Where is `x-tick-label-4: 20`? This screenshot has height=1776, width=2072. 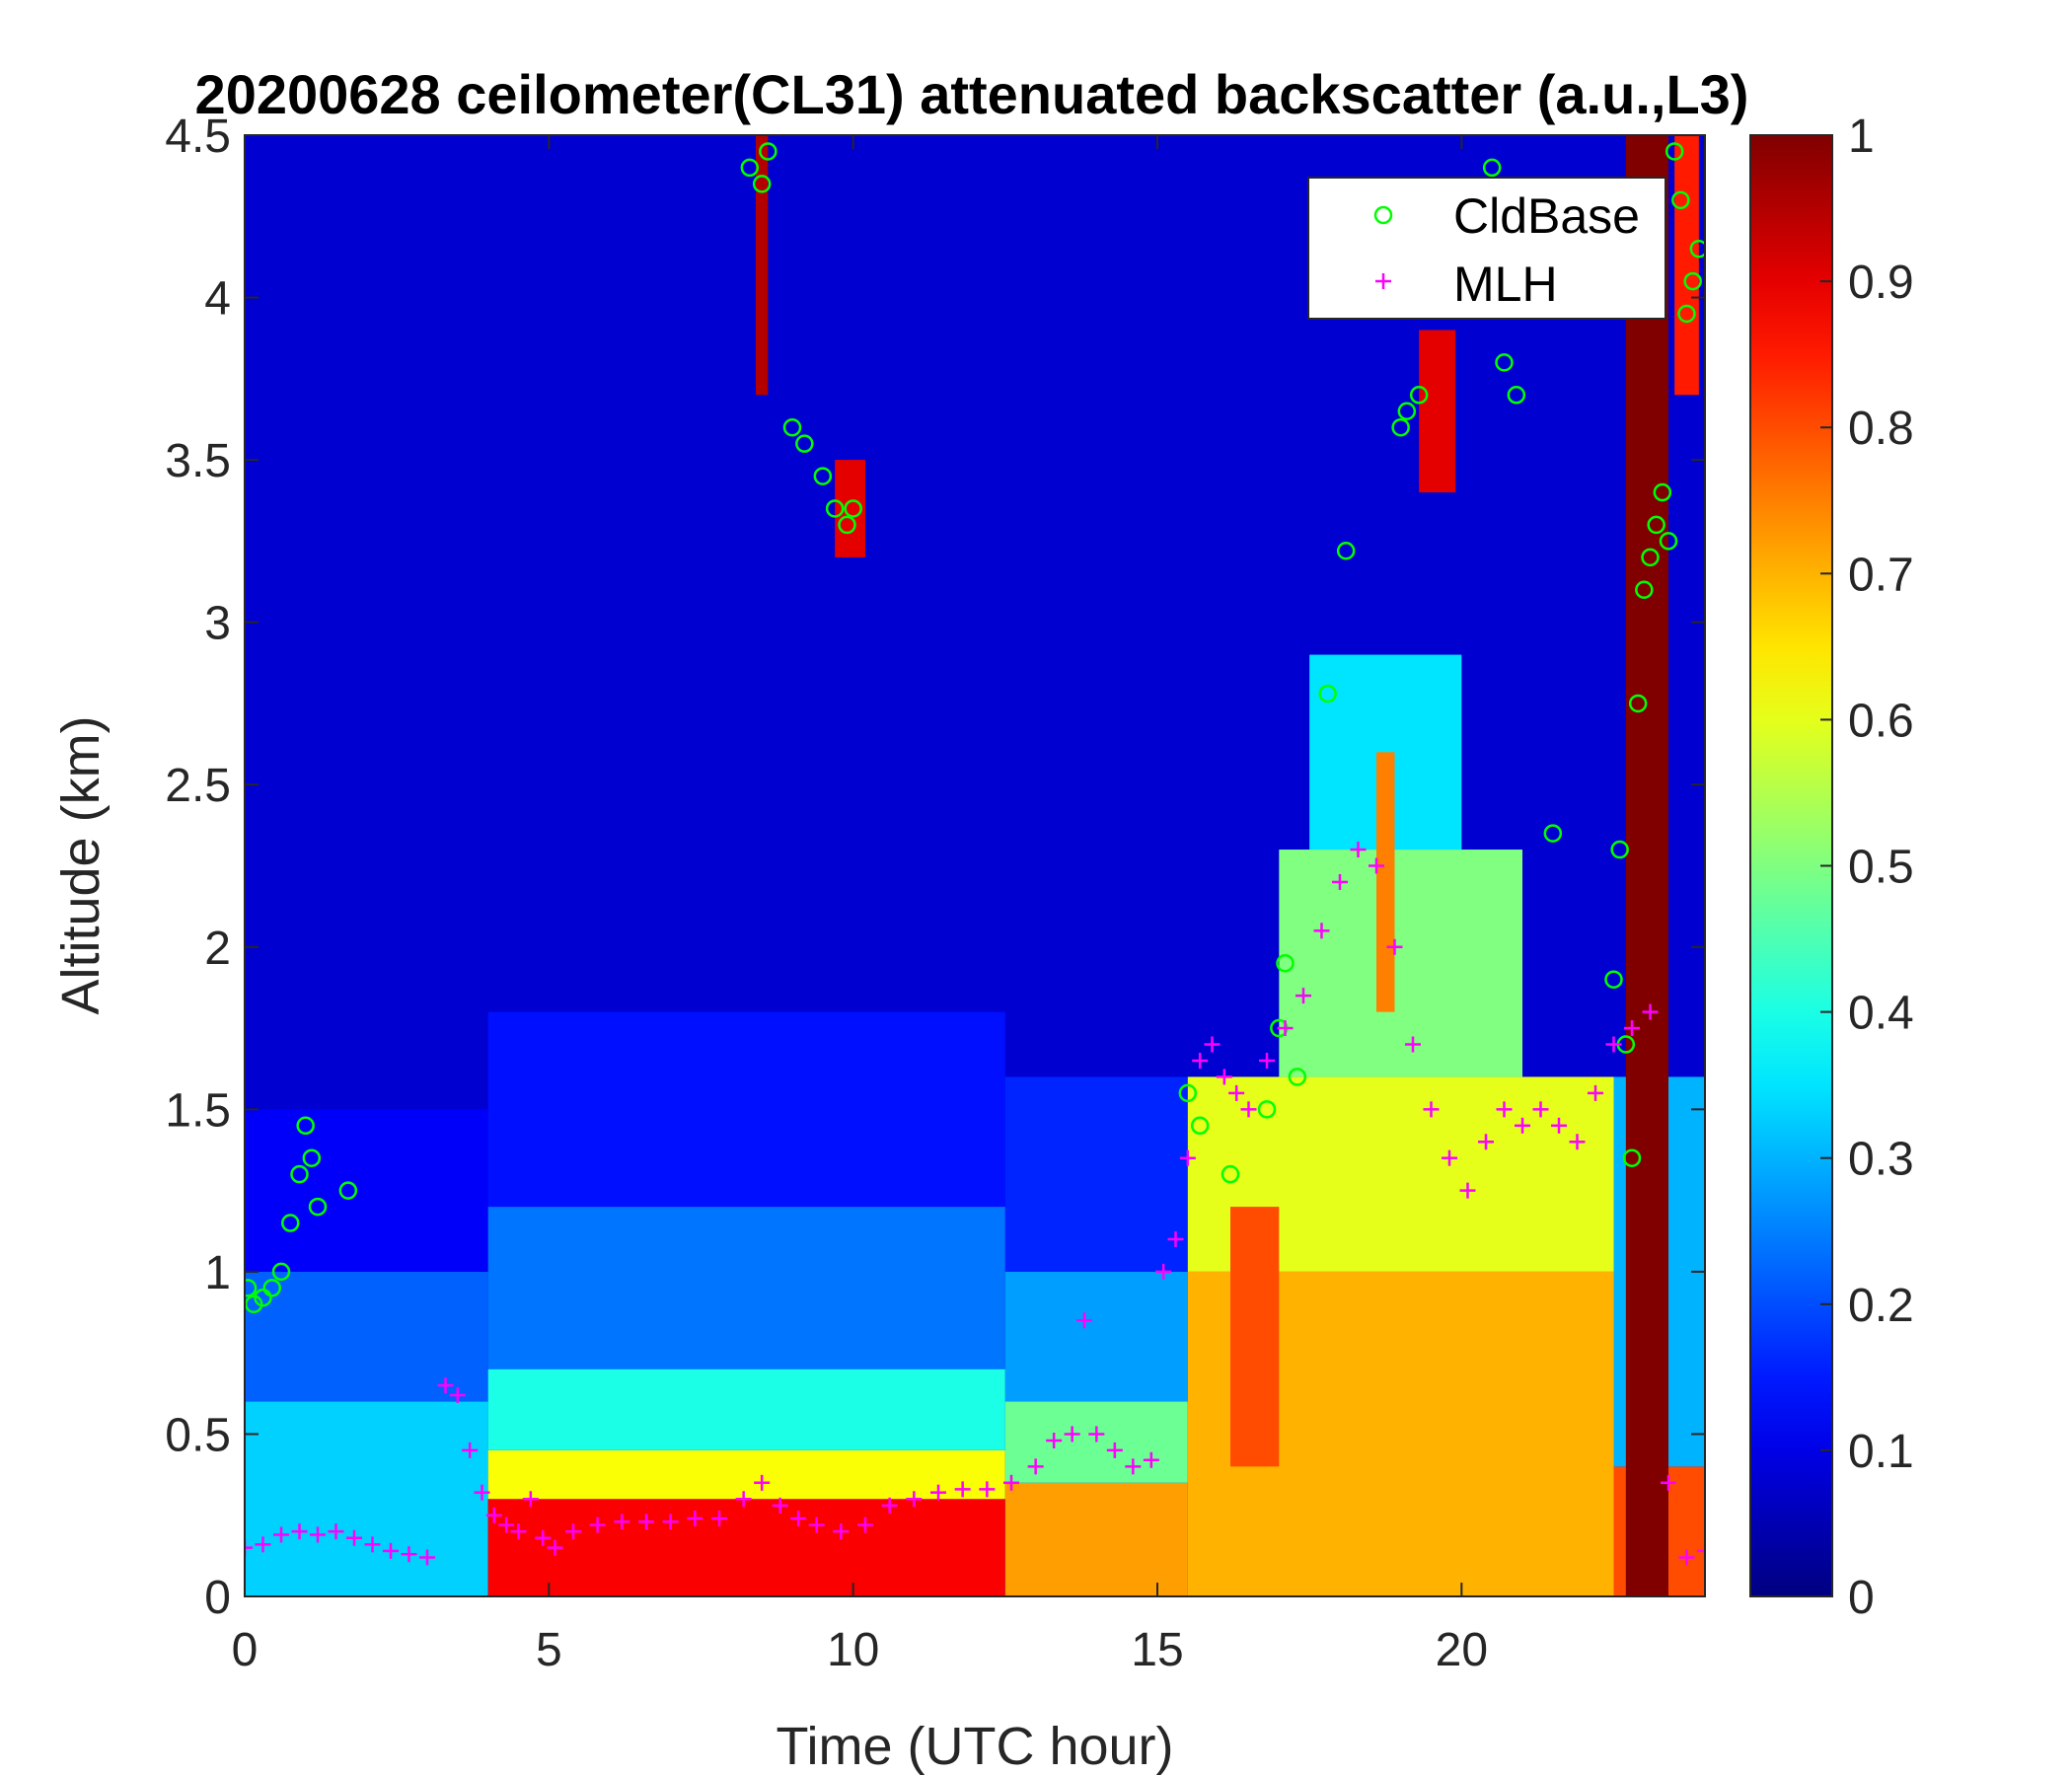 x-tick-label-4: 20 is located at coordinates (1462, 1650).